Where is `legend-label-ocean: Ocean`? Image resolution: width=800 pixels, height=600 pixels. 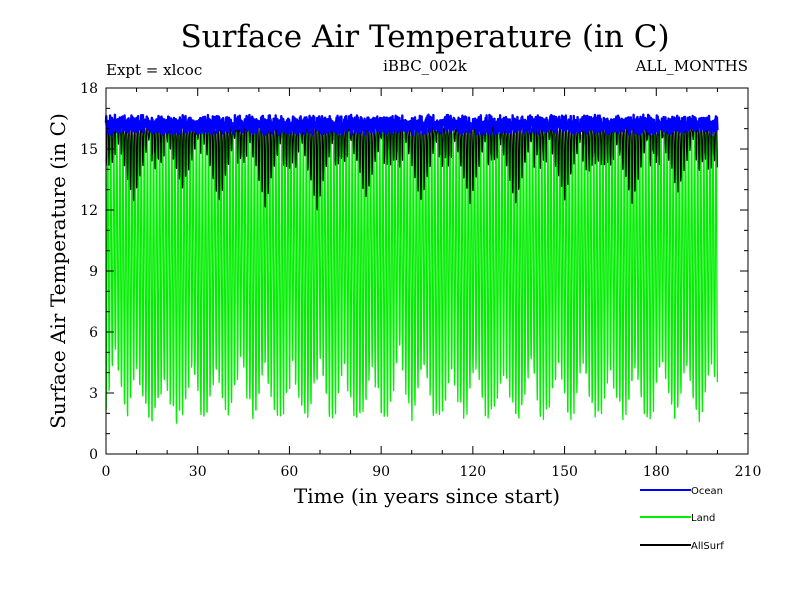
legend-label-ocean: Ocean is located at coordinates (707, 491).